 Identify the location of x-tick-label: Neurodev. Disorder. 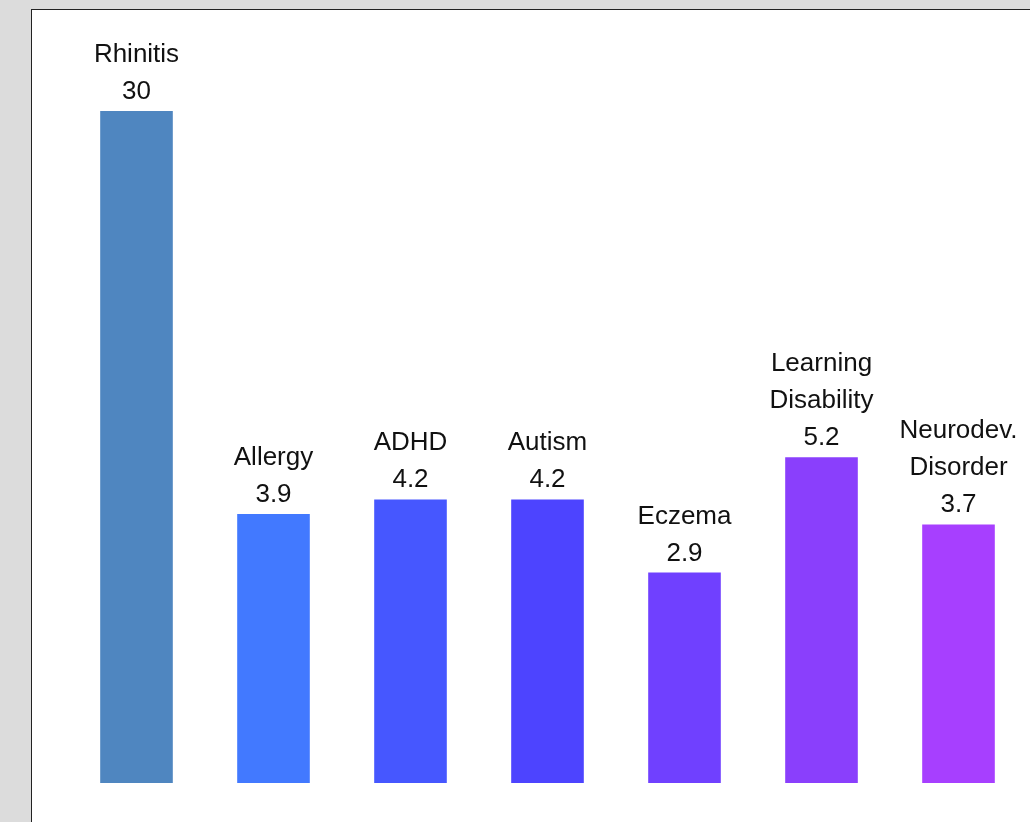
(958, 448).